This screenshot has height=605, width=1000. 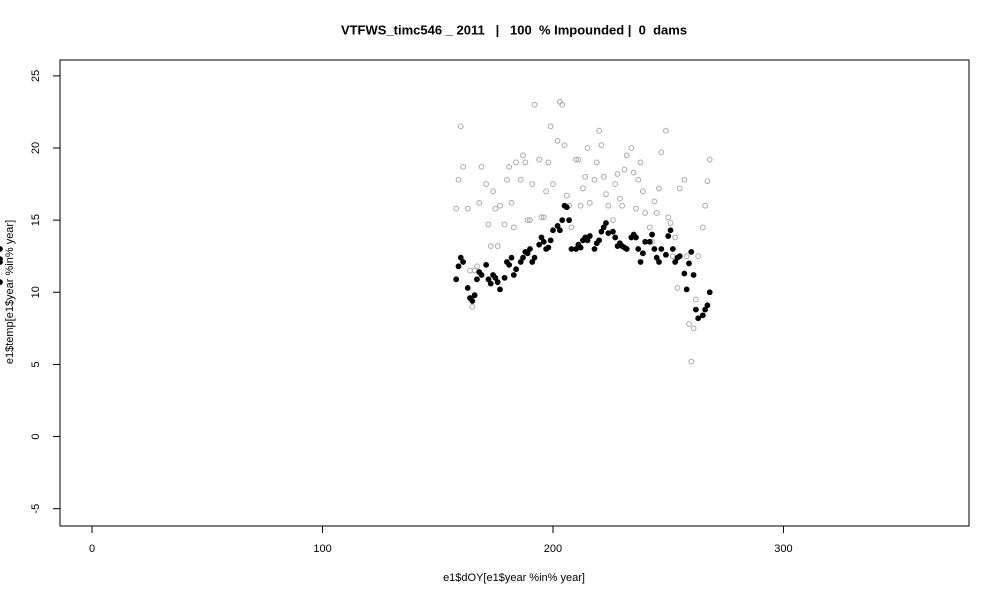 What do you see at coordinates (36, 364) in the screenshot?
I see `y-tick-label: 5` at bounding box center [36, 364].